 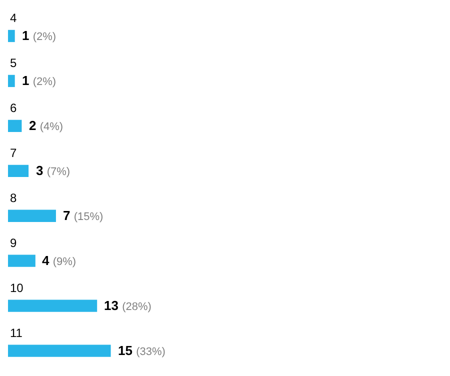 What do you see at coordinates (13, 243) in the screenshot?
I see `y-tick-label: 9` at bounding box center [13, 243].